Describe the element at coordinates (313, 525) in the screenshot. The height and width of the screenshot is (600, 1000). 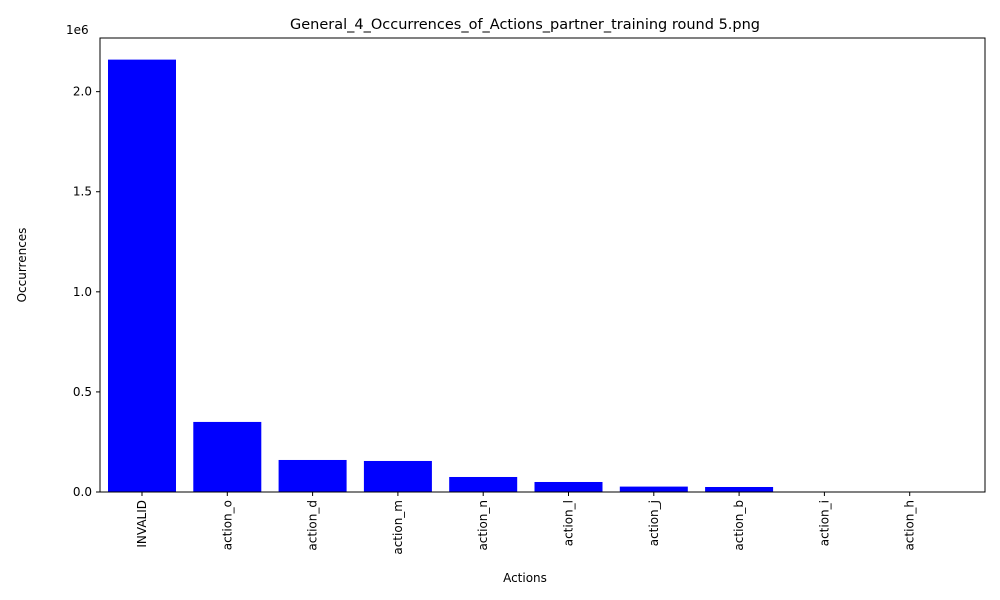
I see `x-tick-label: action_d` at that location.